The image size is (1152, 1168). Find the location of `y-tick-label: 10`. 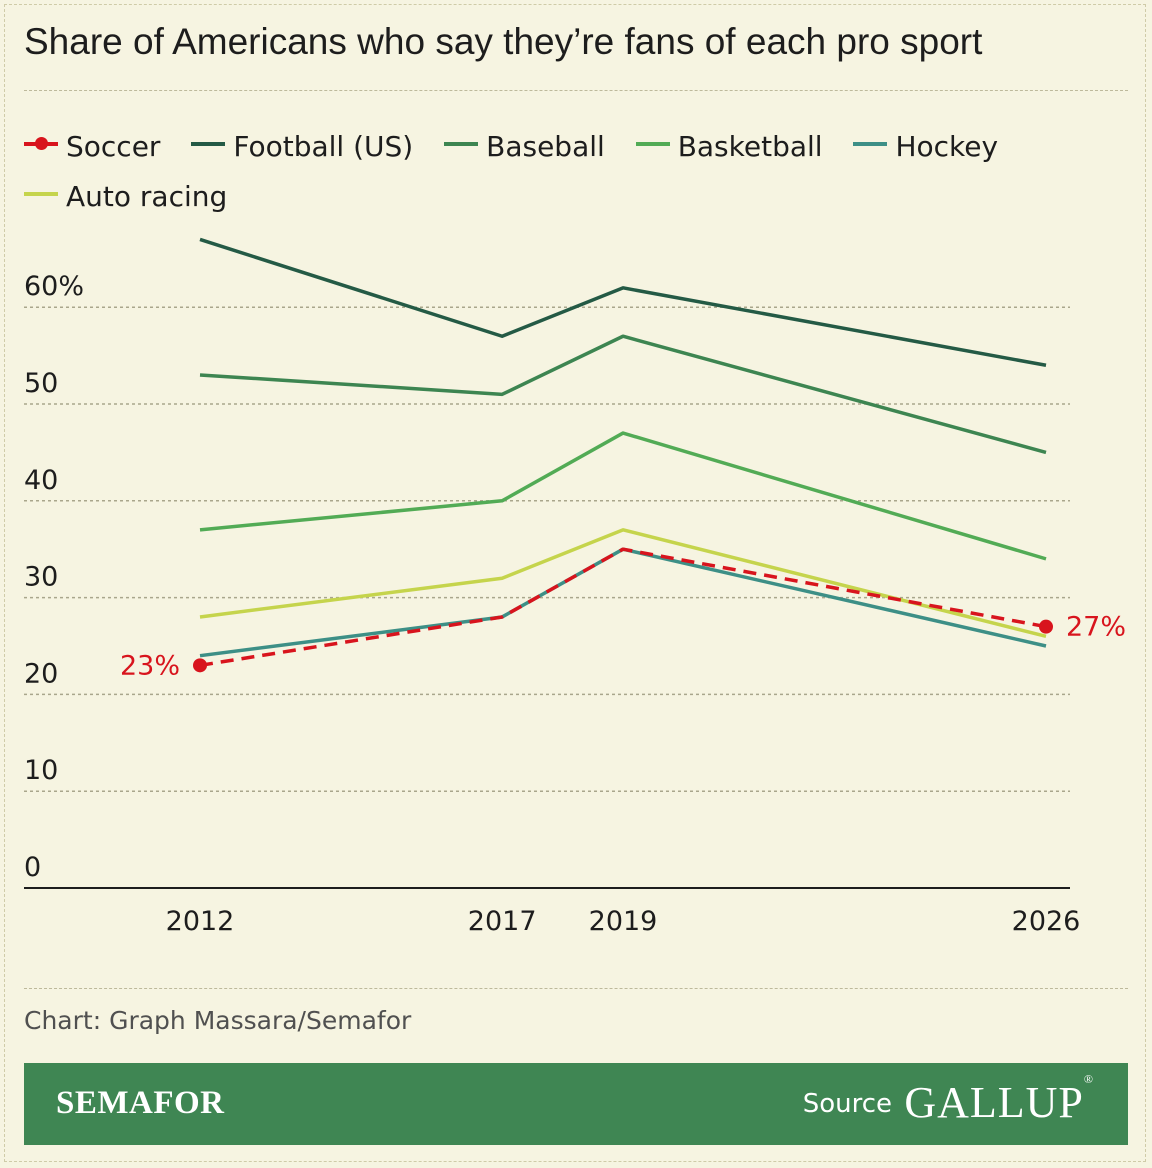

y-tick-label: 10 is located at coordinates (41, 770).